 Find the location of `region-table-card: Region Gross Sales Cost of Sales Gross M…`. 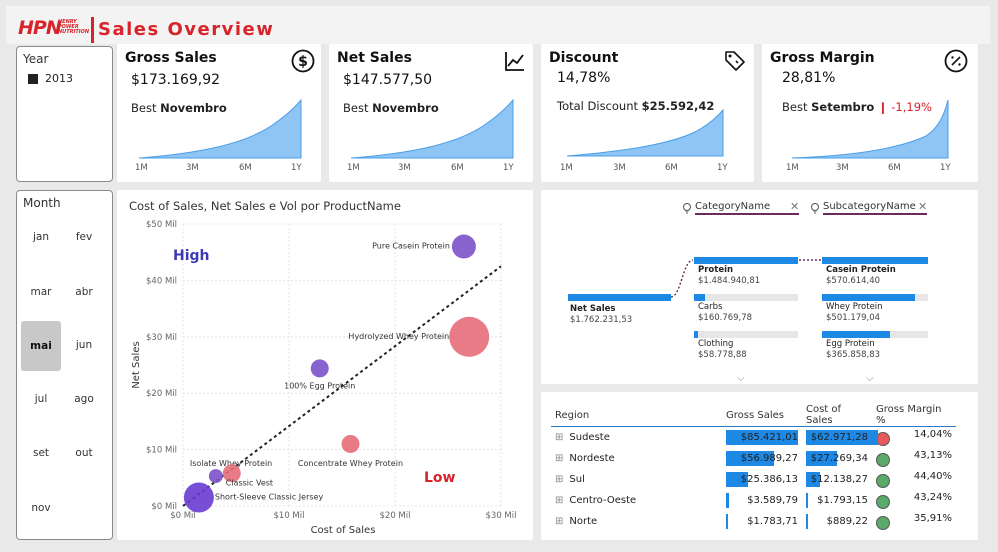

region-table-card: Region Gross Sales Cost of Sales Gross M… is located at coordinates (759, 466).